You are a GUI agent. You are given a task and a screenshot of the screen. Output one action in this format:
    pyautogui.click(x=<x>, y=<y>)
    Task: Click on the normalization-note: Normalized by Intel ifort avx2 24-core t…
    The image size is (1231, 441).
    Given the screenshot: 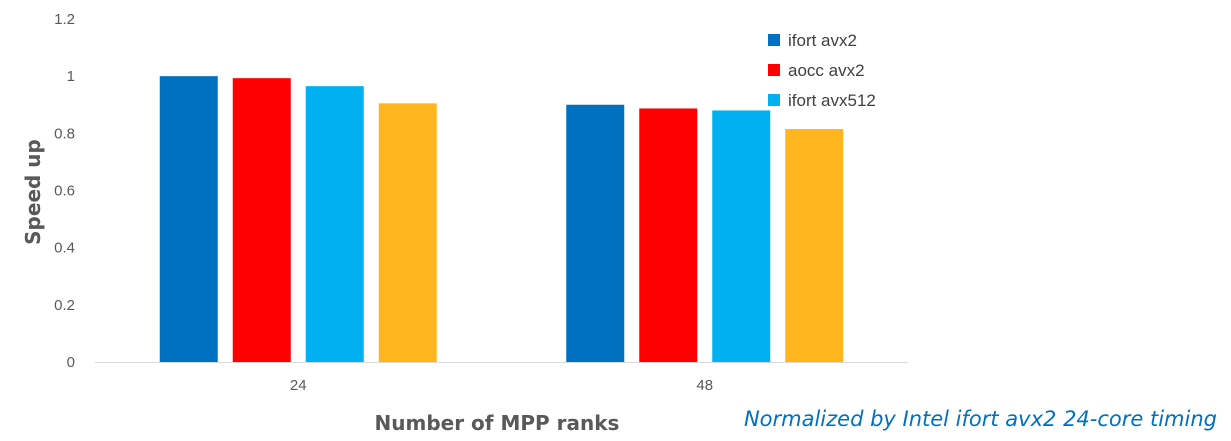 What is the action you would take?
    pyautogui.click(x=980, y=419)
    